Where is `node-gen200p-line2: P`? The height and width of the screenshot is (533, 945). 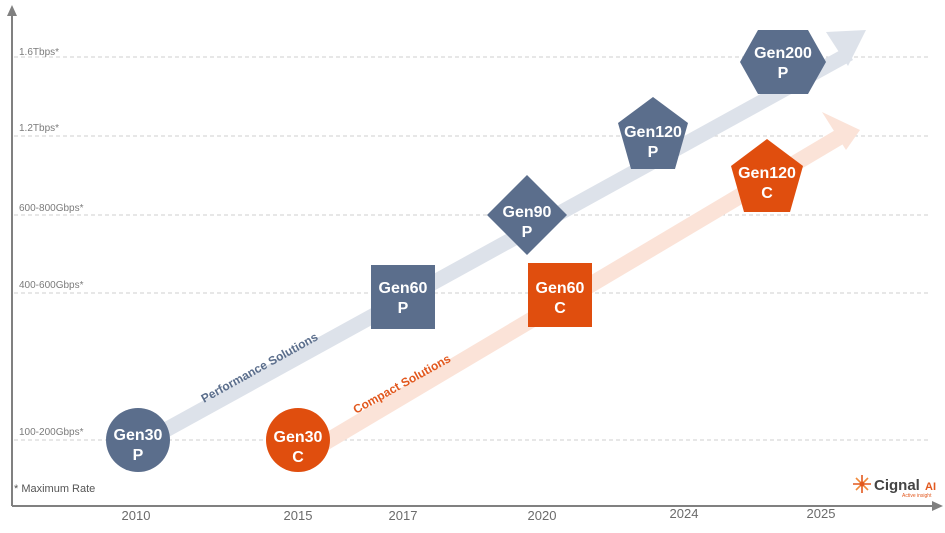 node-gen200p-line2: P is located at coordinates (783, 73).